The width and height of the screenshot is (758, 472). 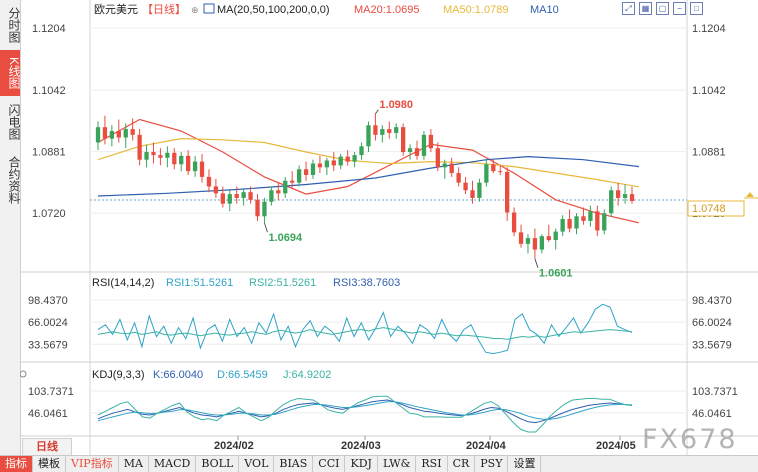 I want to click on indicator-line-d, so click(x=365, y=411).